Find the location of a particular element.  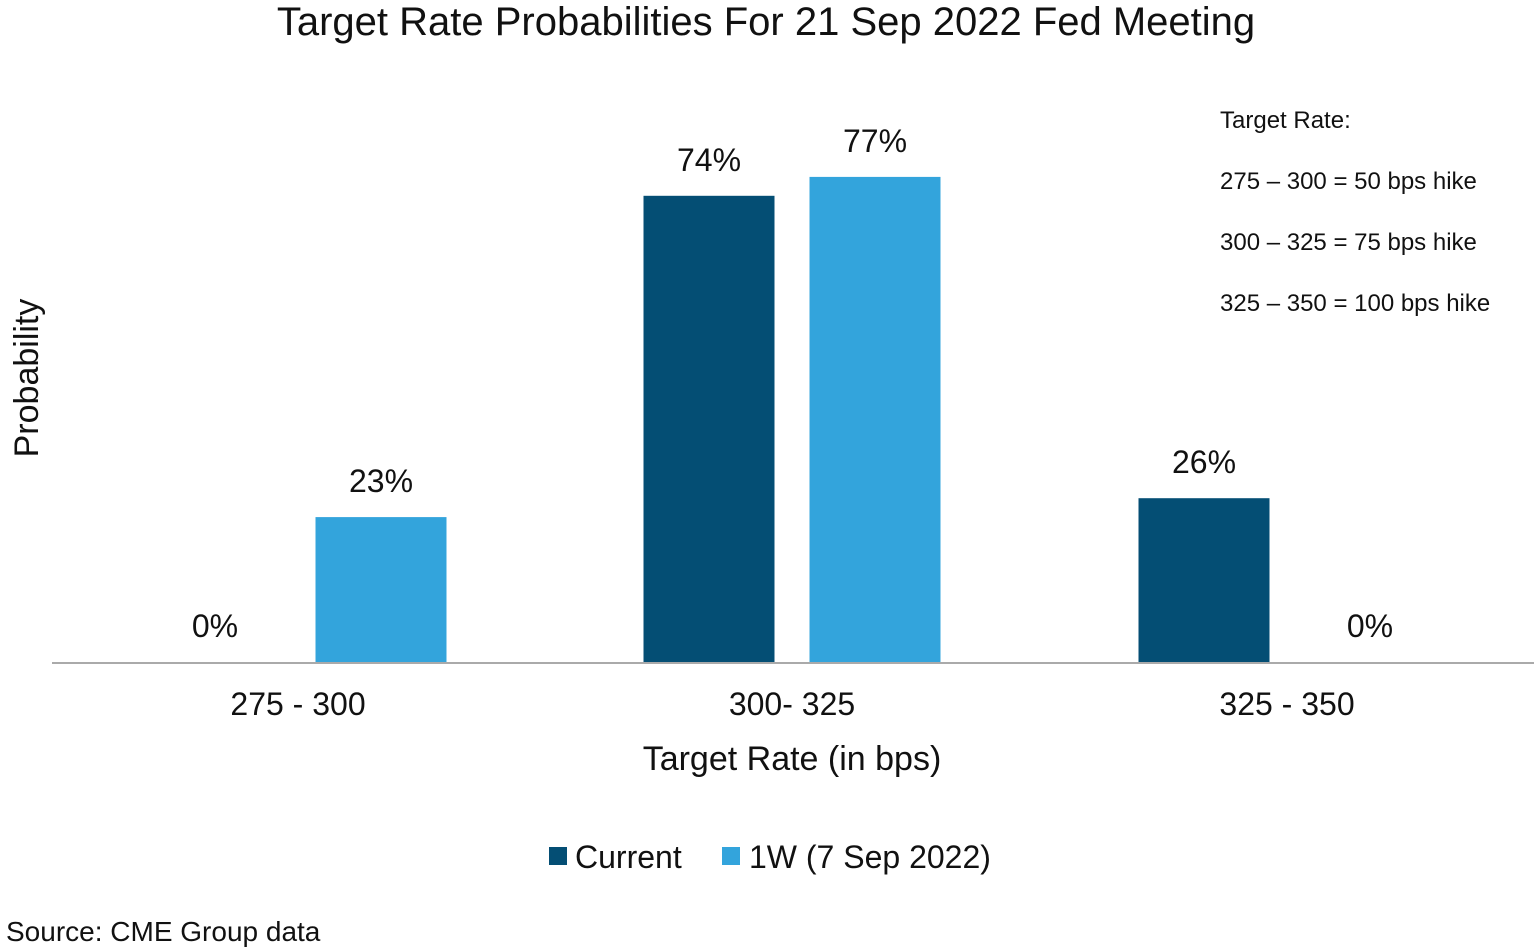

data-label: 74% is located at coordinates (709, 160).